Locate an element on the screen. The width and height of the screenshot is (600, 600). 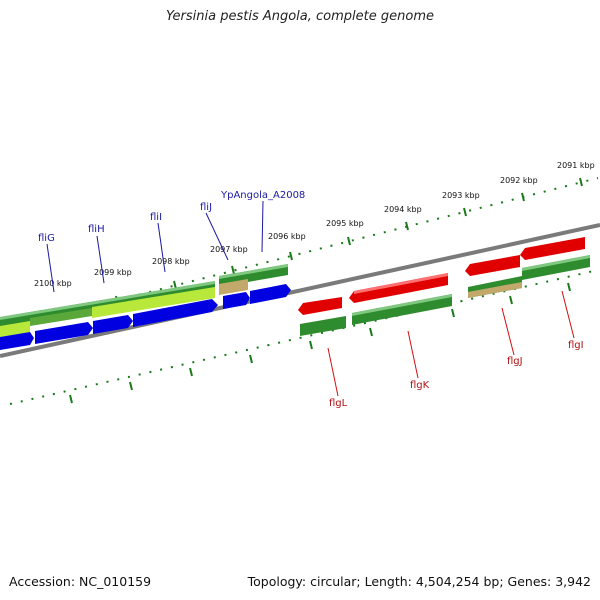
red-arrow-flgK-highlight is located at coordinates (401, 283).